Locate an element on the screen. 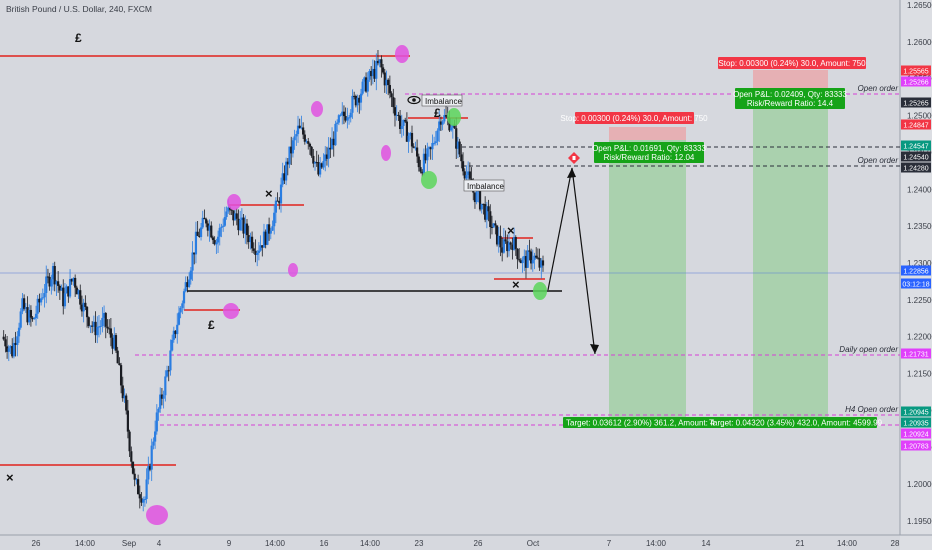 Image resolution: width=932 pixels, height=550 pixels. position-1-pnl-label: Open P&L: 0.01691, Qty: 83333 is located at coordinates (649, 148).